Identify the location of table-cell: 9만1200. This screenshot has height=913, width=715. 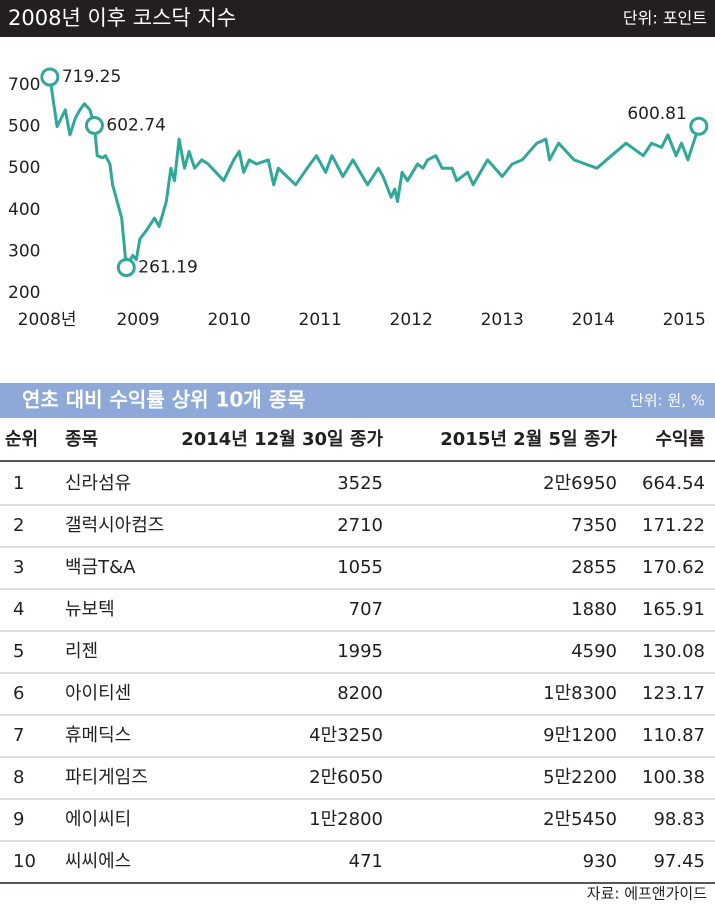
(580, 735).